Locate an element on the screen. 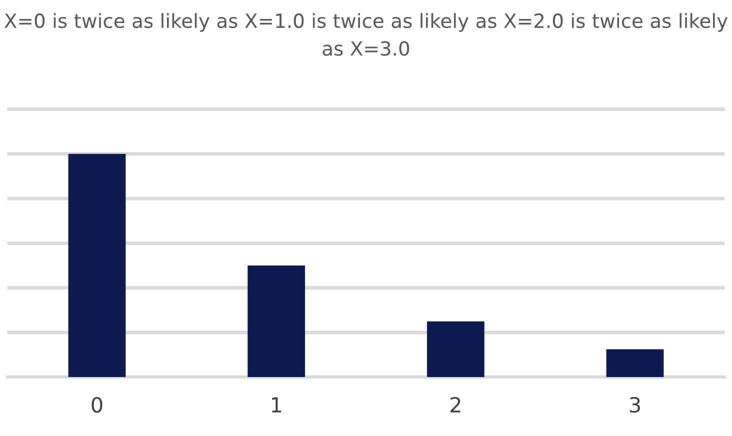 The image size is (732, 436). chart-title: X=0 is twice as likely as X=1.0 is twice as likely as X=2.0 is twice as likely as X=3.0 is located at coordinates (366, 34).